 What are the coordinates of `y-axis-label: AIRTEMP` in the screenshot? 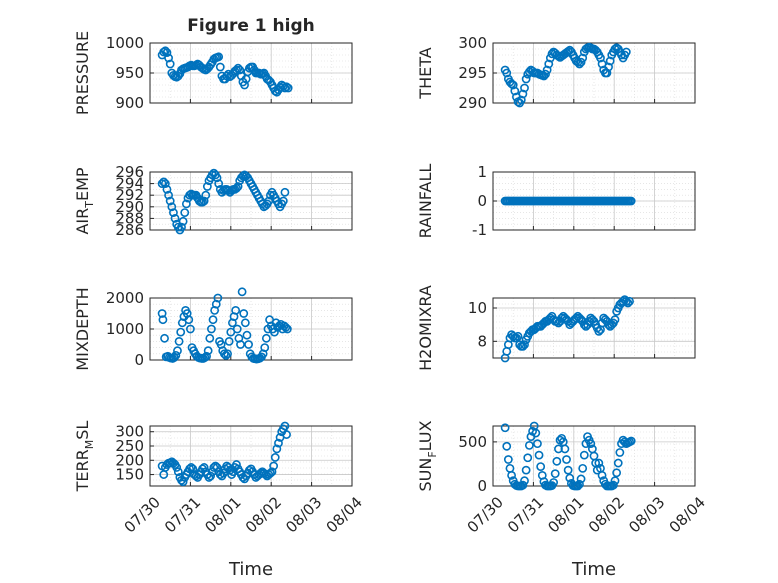 It's located at (84, 200).